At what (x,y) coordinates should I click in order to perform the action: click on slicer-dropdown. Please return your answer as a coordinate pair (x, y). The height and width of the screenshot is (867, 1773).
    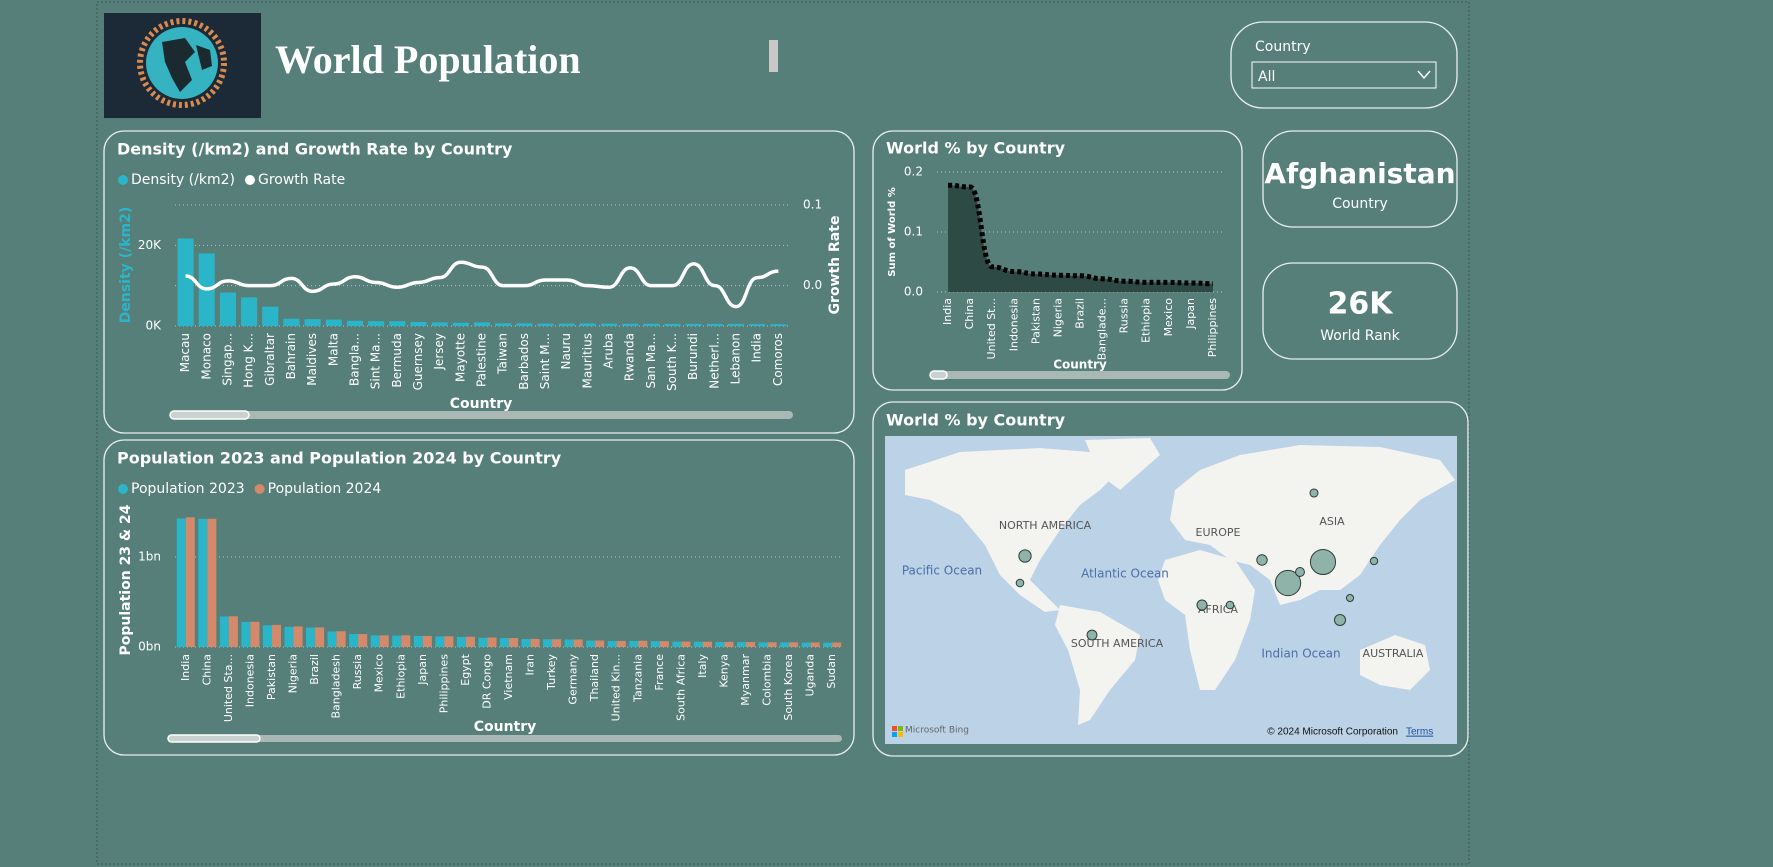
    Looking at the image, I should click on (1344, 75).